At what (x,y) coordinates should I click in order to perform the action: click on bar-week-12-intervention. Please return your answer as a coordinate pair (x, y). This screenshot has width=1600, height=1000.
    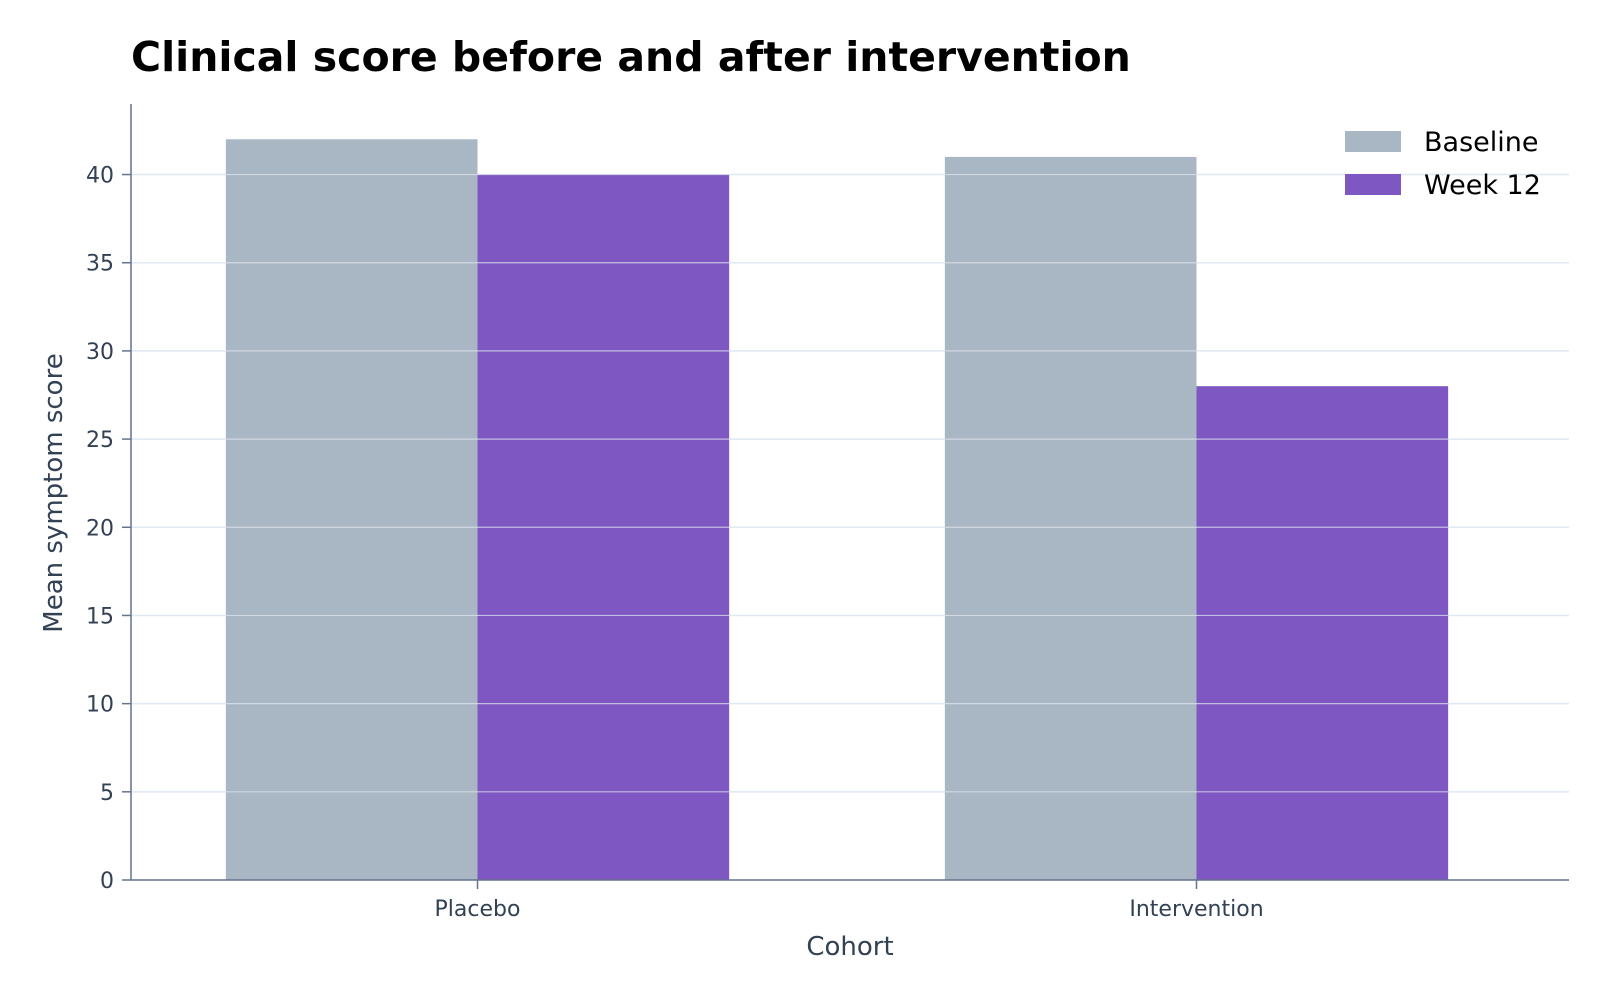
    Looking at the image, I should click on (1322, 633).